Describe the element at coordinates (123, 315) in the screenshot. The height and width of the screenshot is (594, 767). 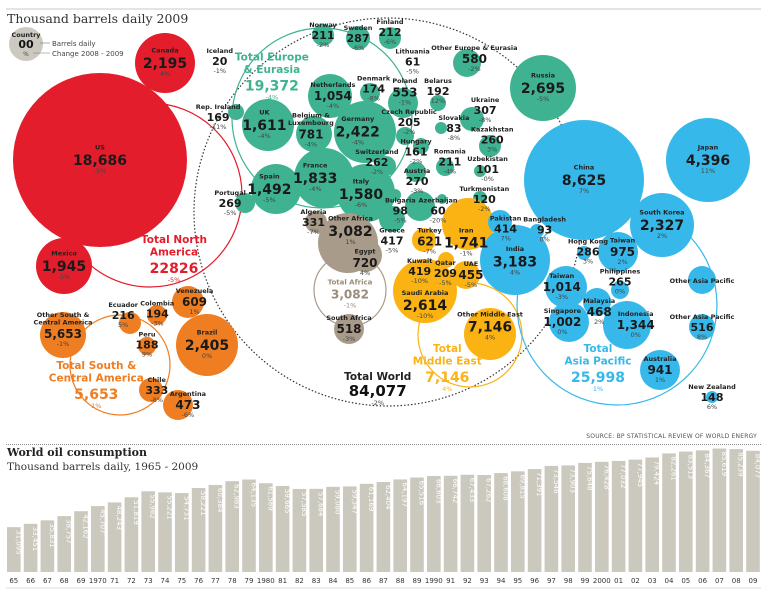
I see `bubble-value: 216` at that location.